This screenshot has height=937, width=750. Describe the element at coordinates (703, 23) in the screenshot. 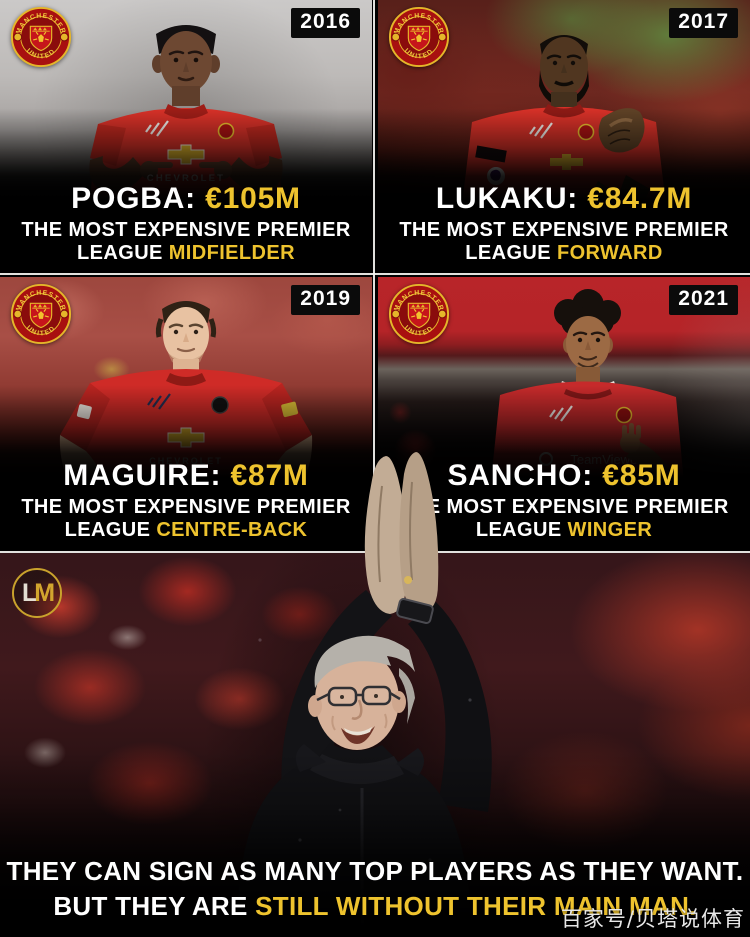

I see `year-badge: 2017` at that location.